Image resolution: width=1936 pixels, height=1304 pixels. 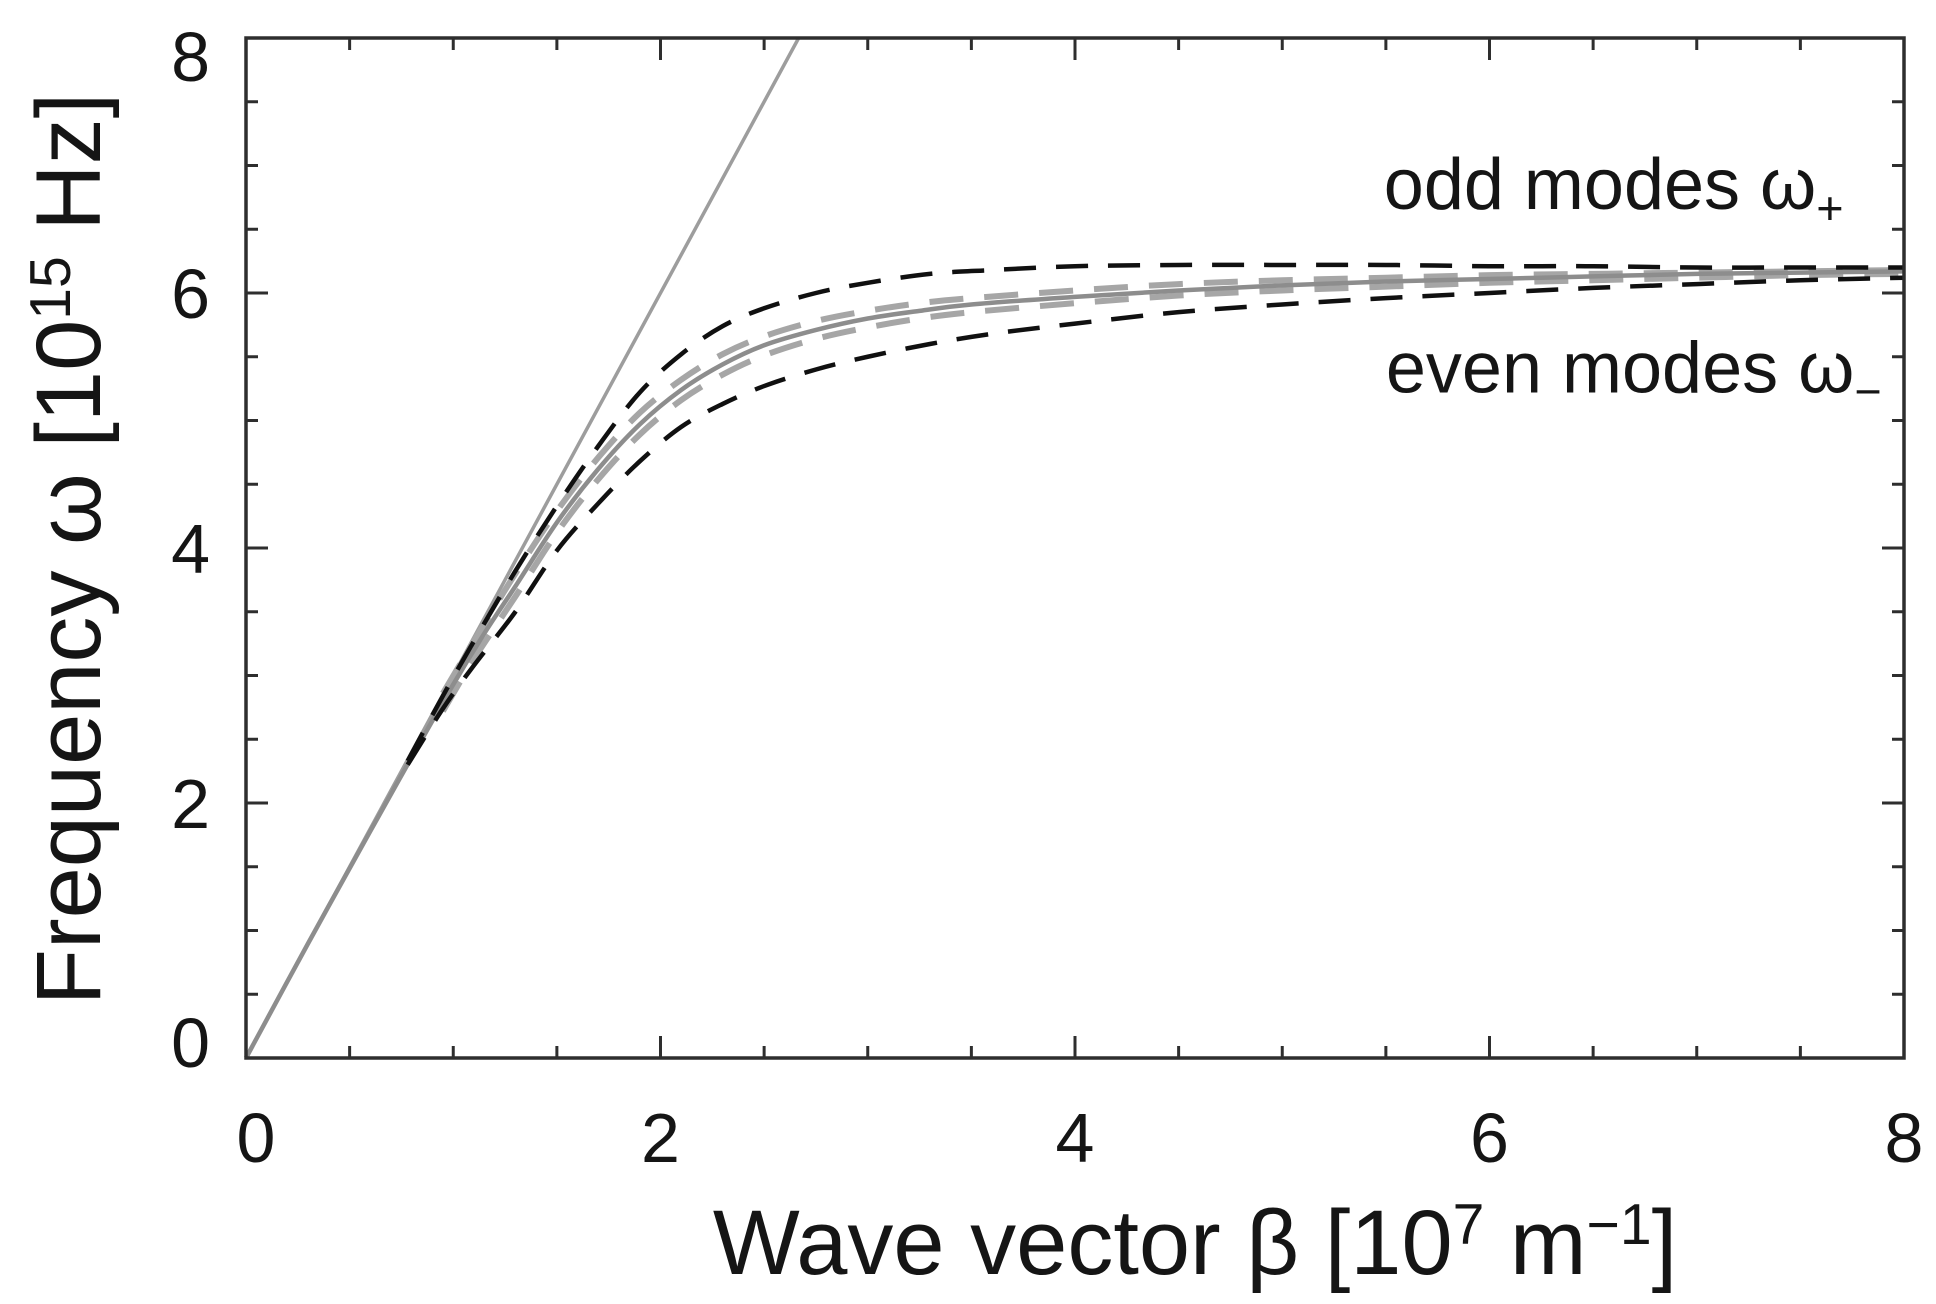 I want to click on x-tick-label: 8, so click(x=1904, y=1138).